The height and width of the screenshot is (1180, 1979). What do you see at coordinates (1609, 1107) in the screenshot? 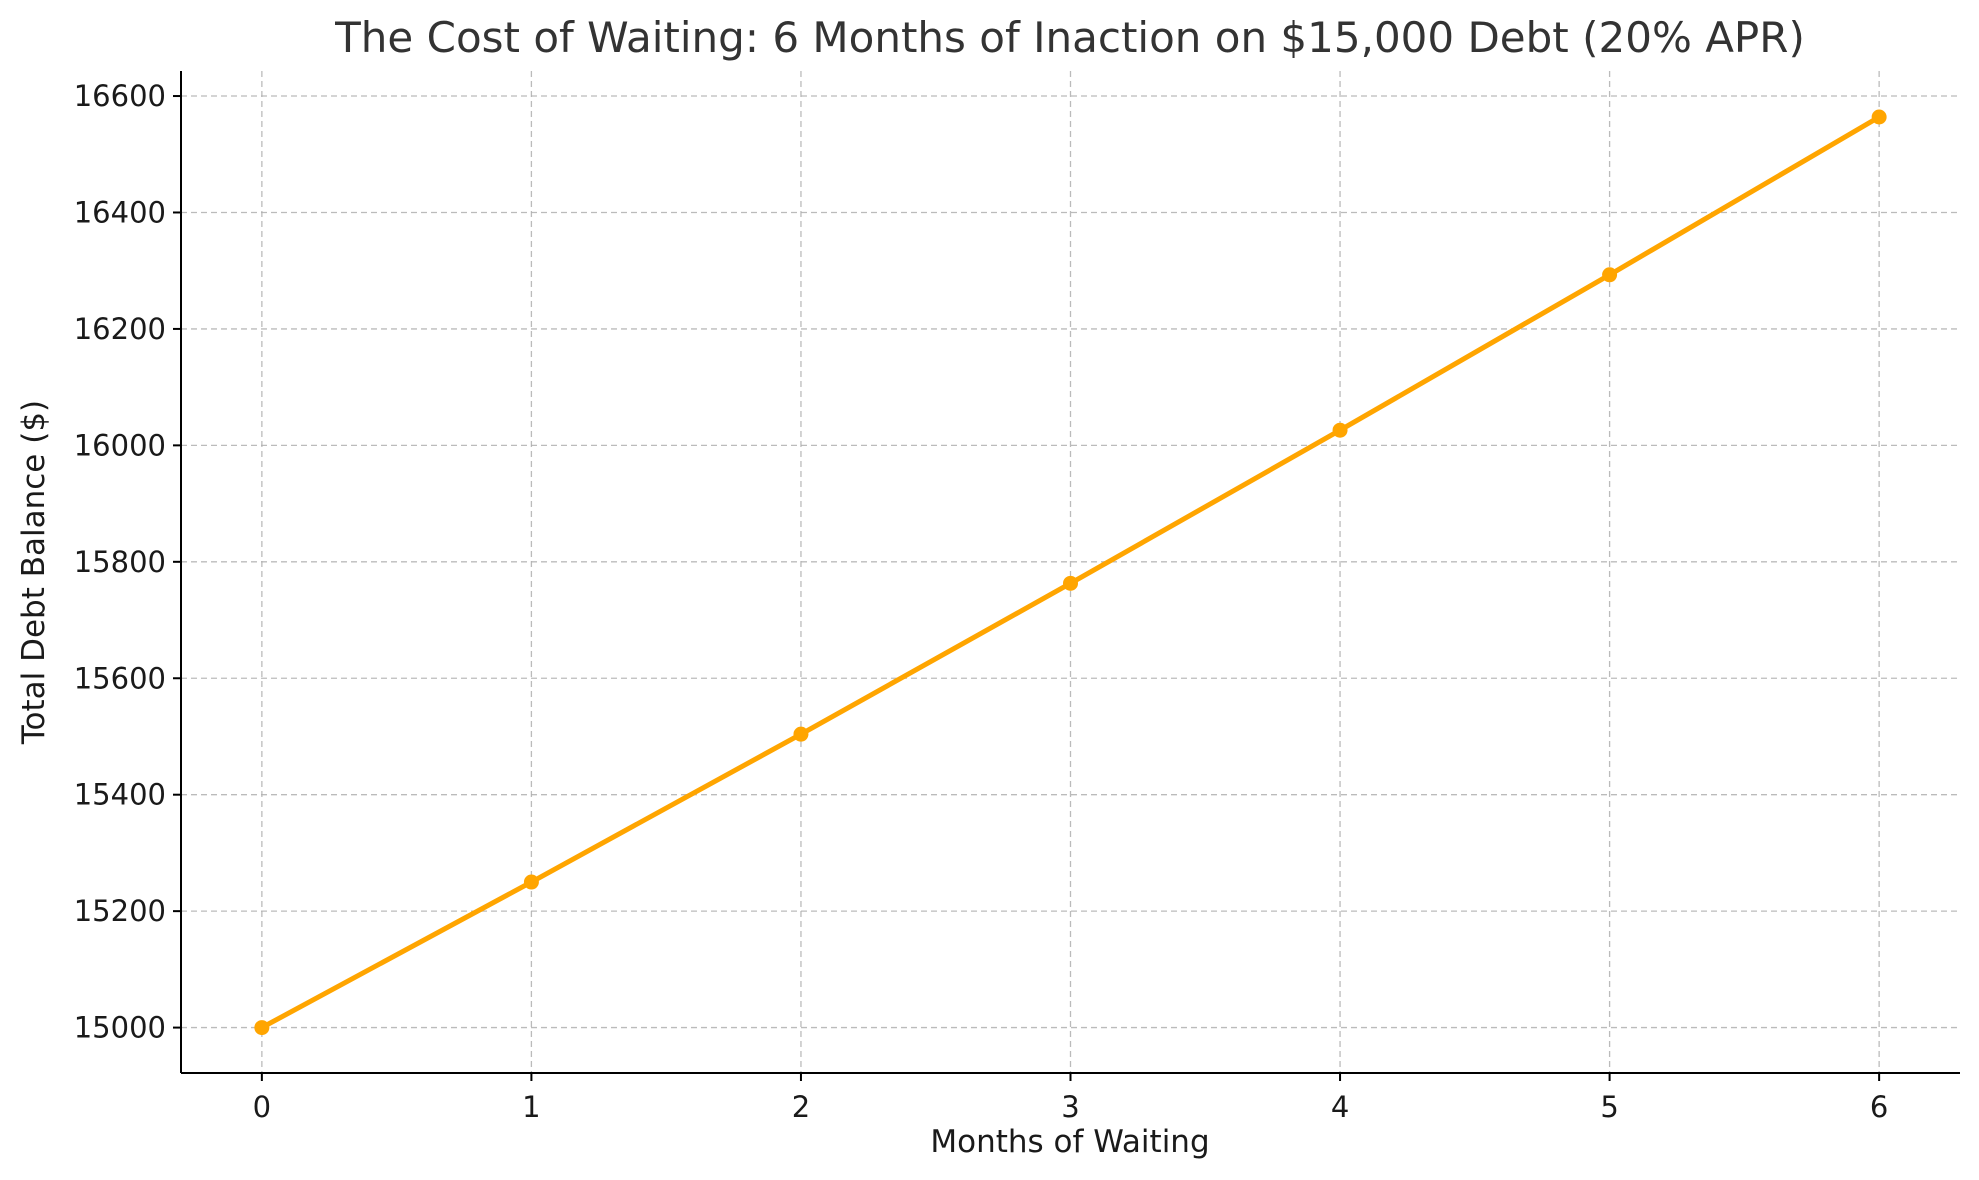
I see `x-tick-label: 5` at bounding box center [1609, 1107].